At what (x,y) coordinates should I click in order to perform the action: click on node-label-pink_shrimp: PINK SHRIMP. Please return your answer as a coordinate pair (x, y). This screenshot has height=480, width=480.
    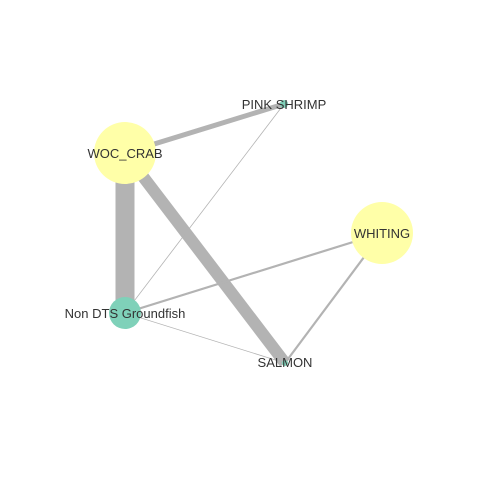
    Looking at the image, I should click on (284, 104).